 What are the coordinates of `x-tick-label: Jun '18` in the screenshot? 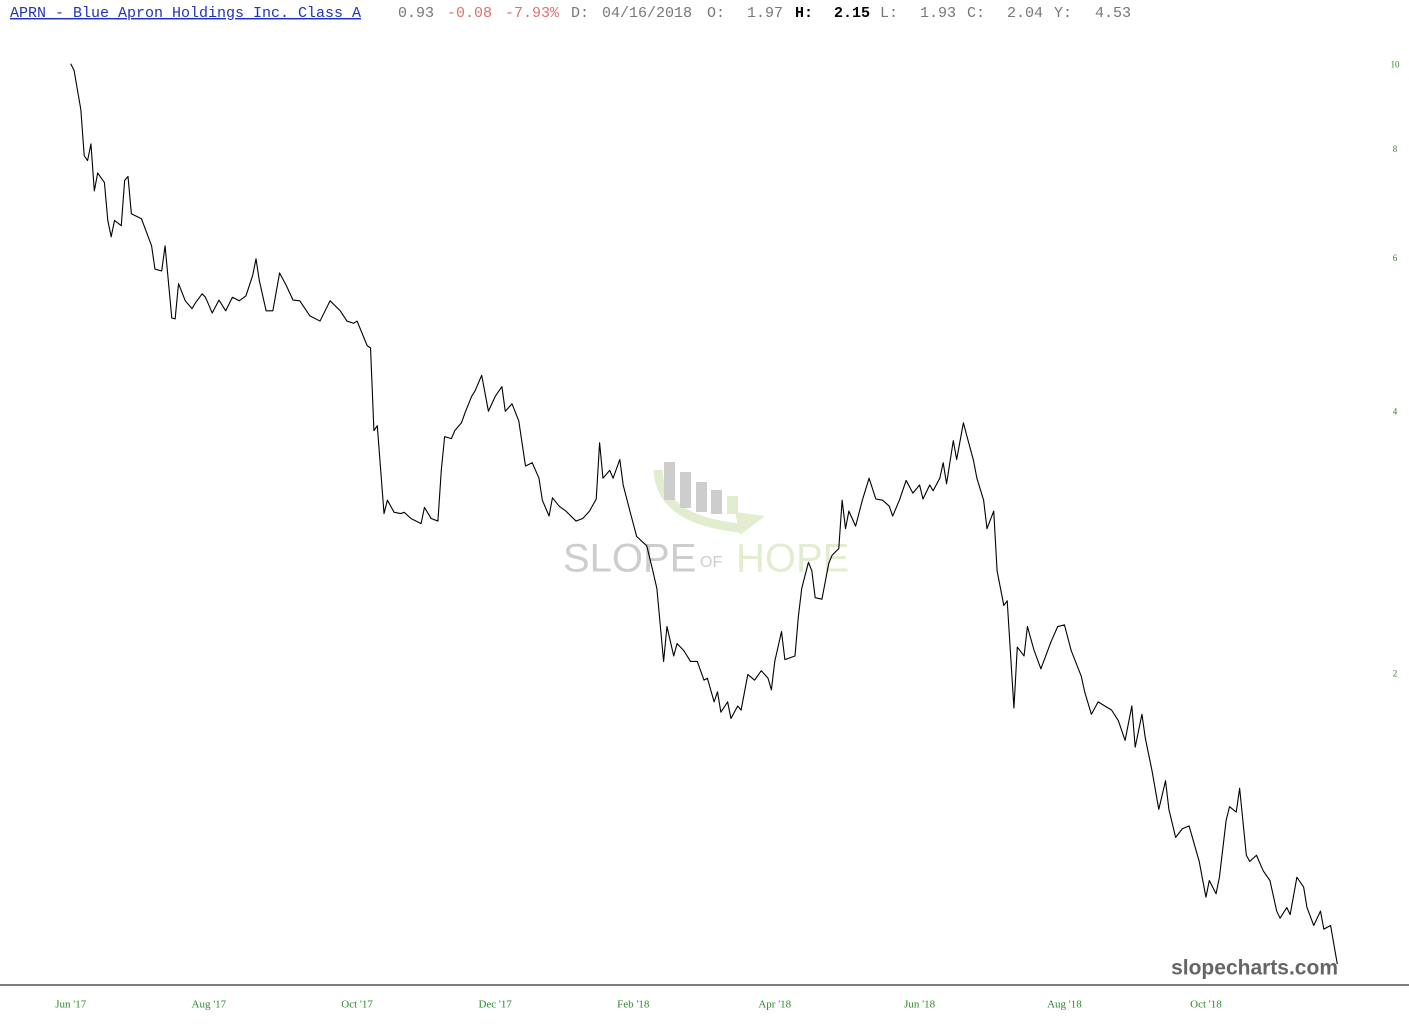 It's located at (920, 1005).